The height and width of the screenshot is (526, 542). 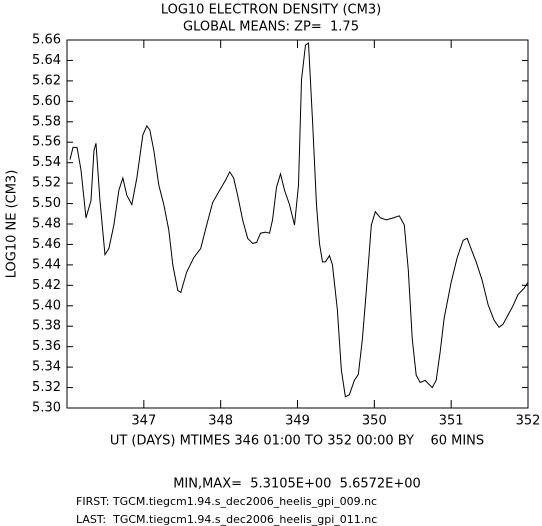 I want to click on x-tick-label: 347, so click(x=143, y=421).